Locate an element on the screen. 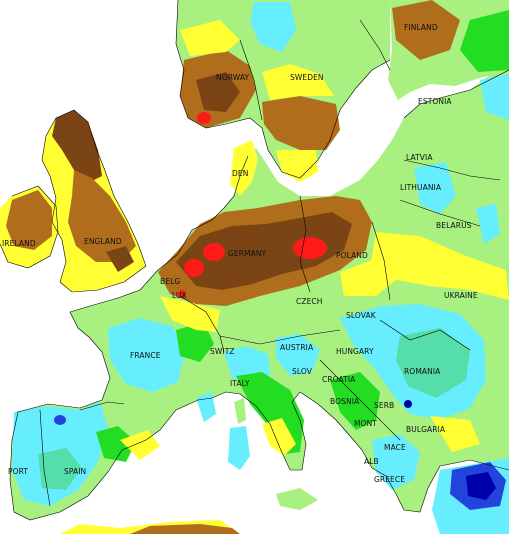 This screenshot has height=534, width=509. iberia-green-zone is located at coordinates (116, 444).